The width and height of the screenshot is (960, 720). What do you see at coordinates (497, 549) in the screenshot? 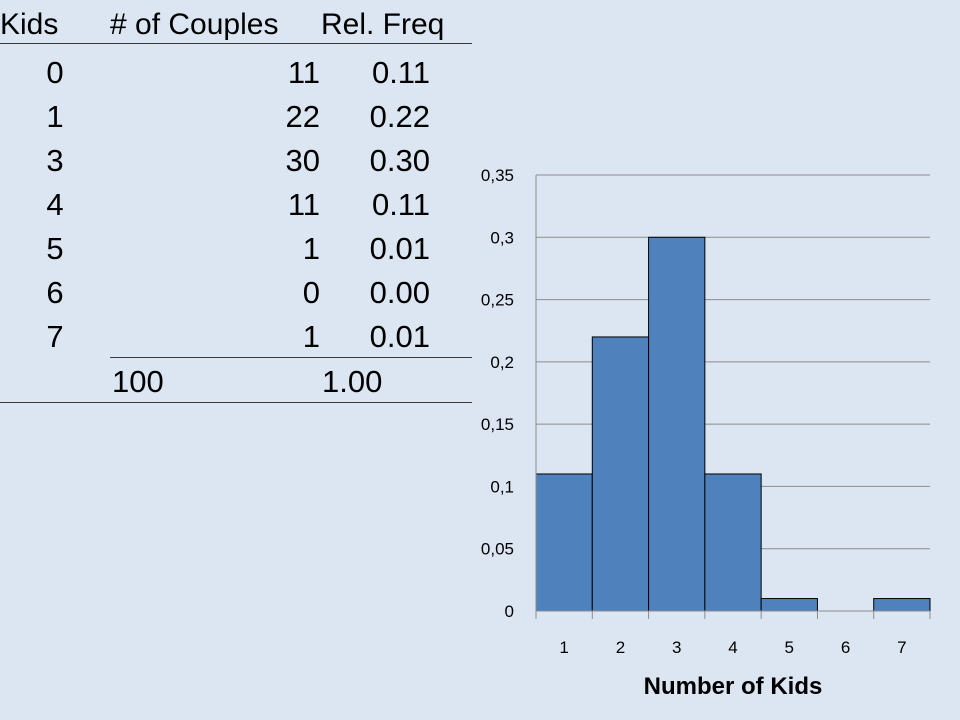
I see `y-tick-label: 0,05` at bounding box center [497, 549].